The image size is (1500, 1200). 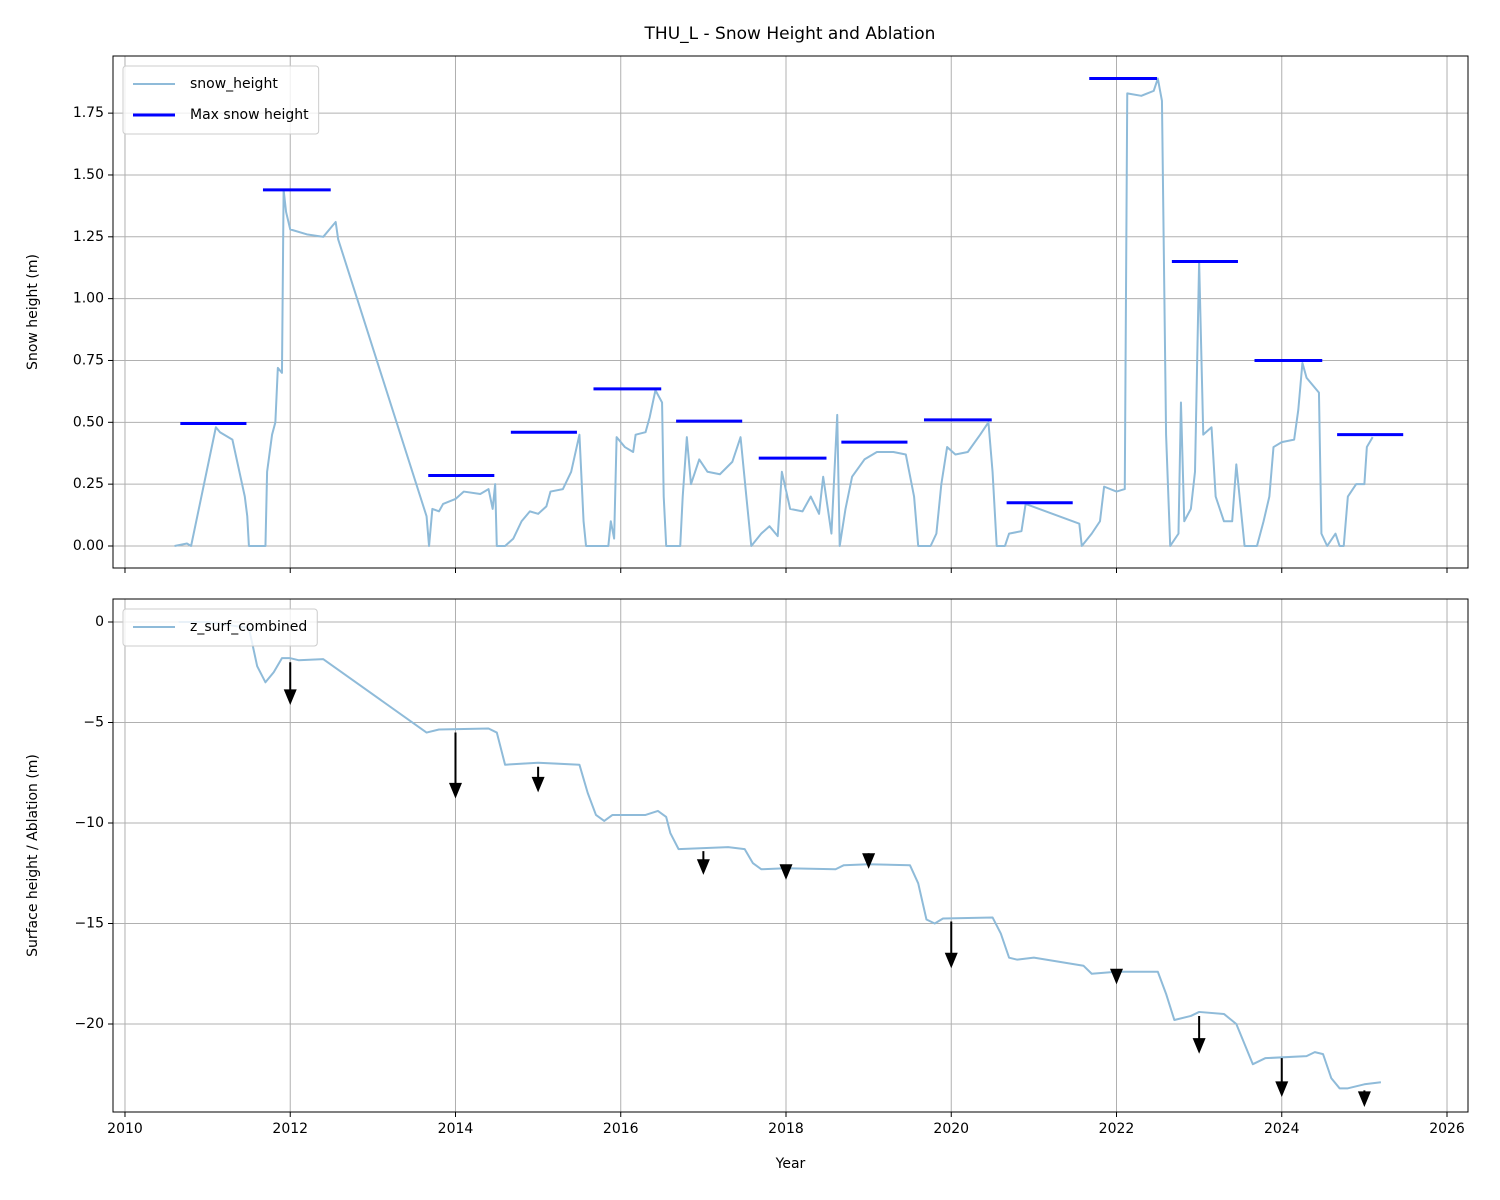 What do you see at coordinates (88, 360) in the screenshot?
I see `y-tick-label: 0.75` at bounding box center [88, 360].